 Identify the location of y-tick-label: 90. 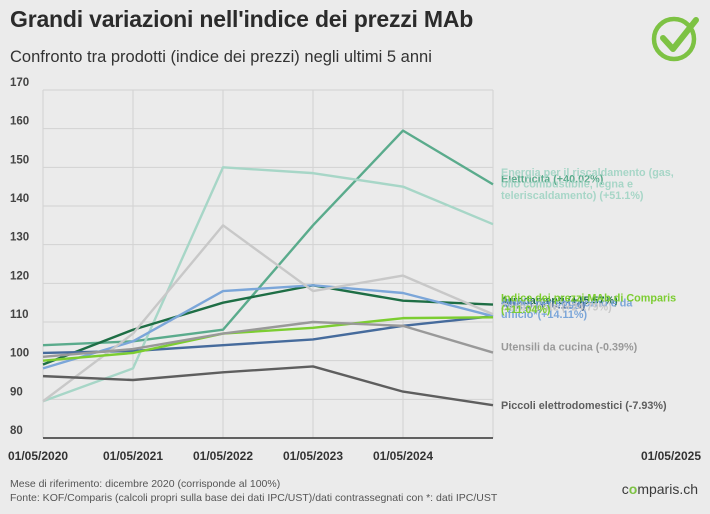
(16, 392).